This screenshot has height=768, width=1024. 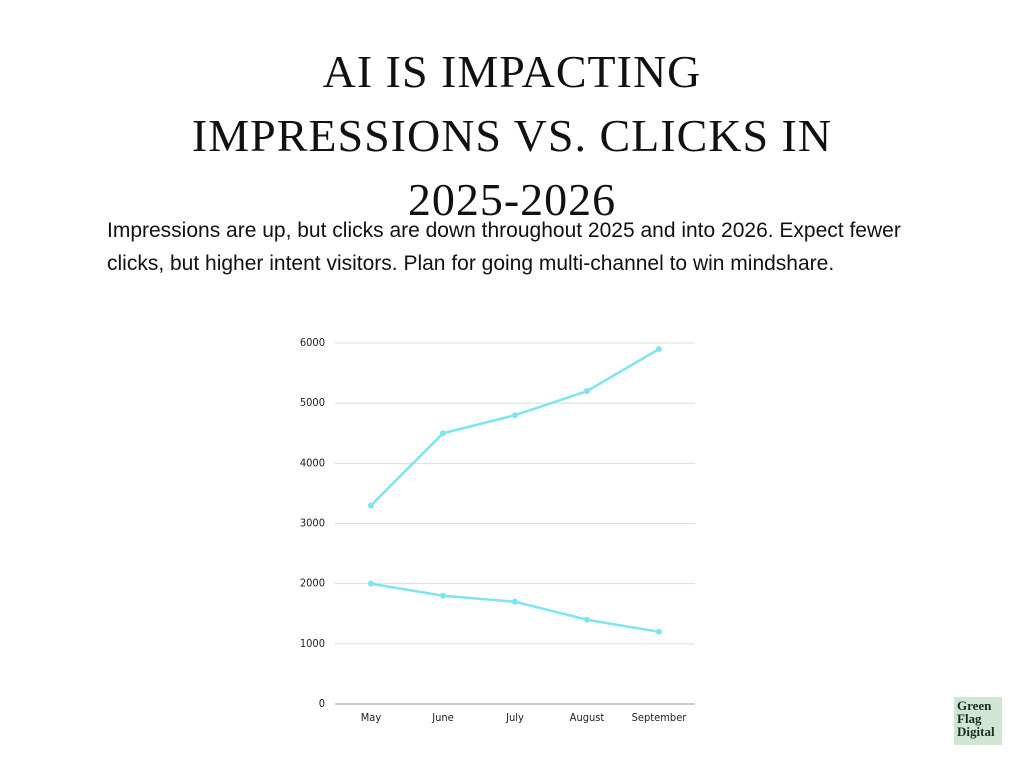 I want to click on x-tick-label: August, so click(x=587, y=717).